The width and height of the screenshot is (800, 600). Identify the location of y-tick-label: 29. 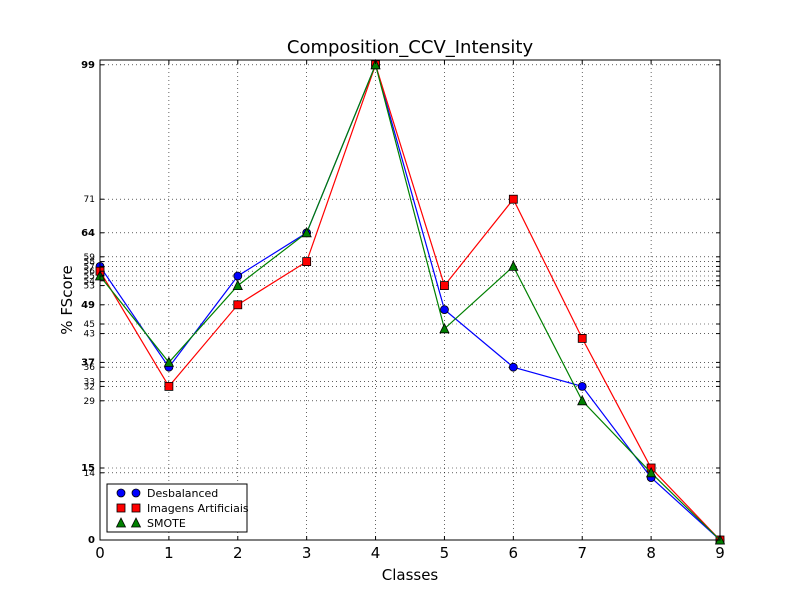
(90, 402).